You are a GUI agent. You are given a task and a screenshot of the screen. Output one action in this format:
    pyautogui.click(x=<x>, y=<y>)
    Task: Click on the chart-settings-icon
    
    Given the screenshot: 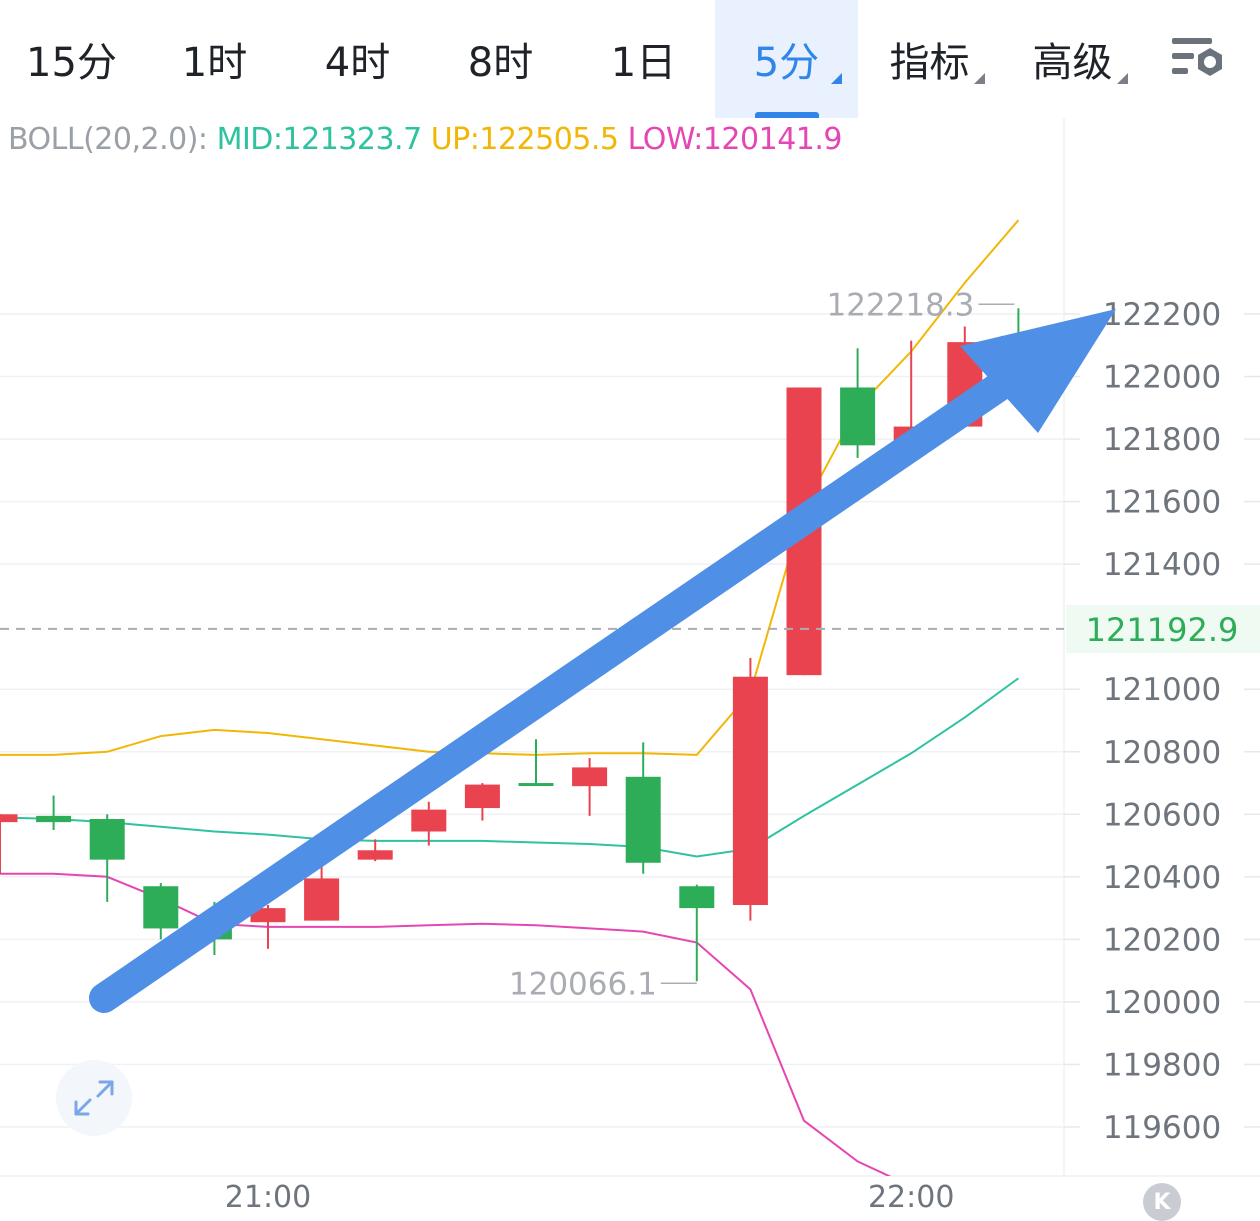 What is the action you would take?
    pyautogui.click(x=1199, y=60)
    